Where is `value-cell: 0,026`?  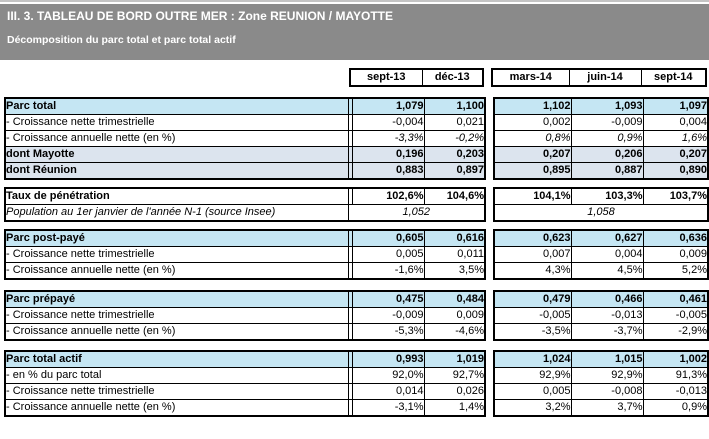
value-cell: 0,026 is located at coordinates (454, 391).